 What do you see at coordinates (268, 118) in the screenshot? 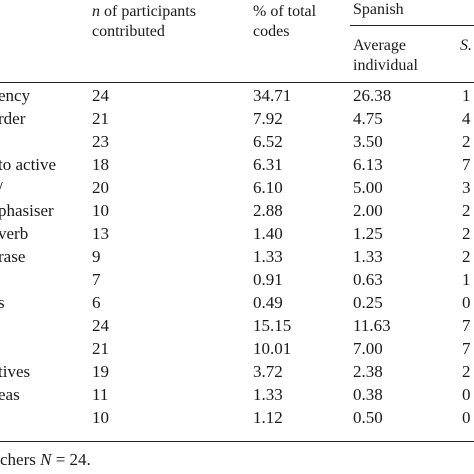
I see `cell-pct: 7.92` at bounding box center [268, 118].